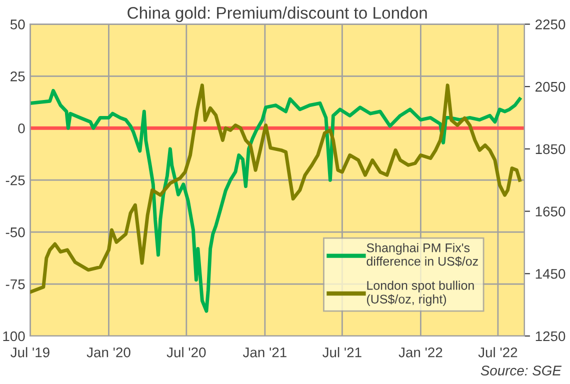  I want to click on y2-tick-label: 1650, so click(551, 211).